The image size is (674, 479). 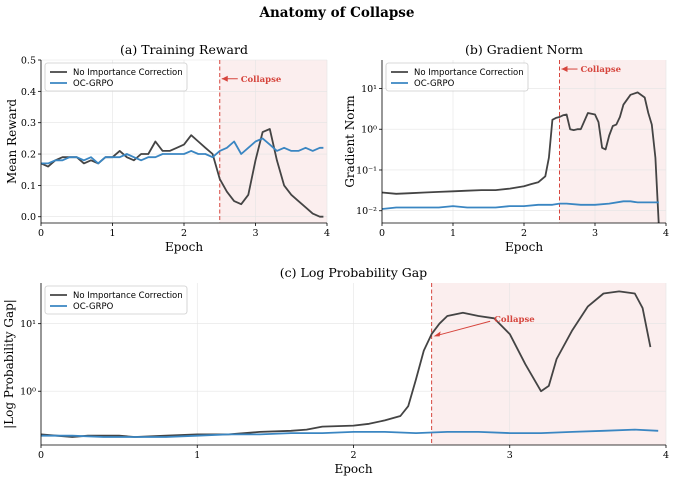 I want to click on y-axis-label: Gradient Norm, so click(x=350, y=141).